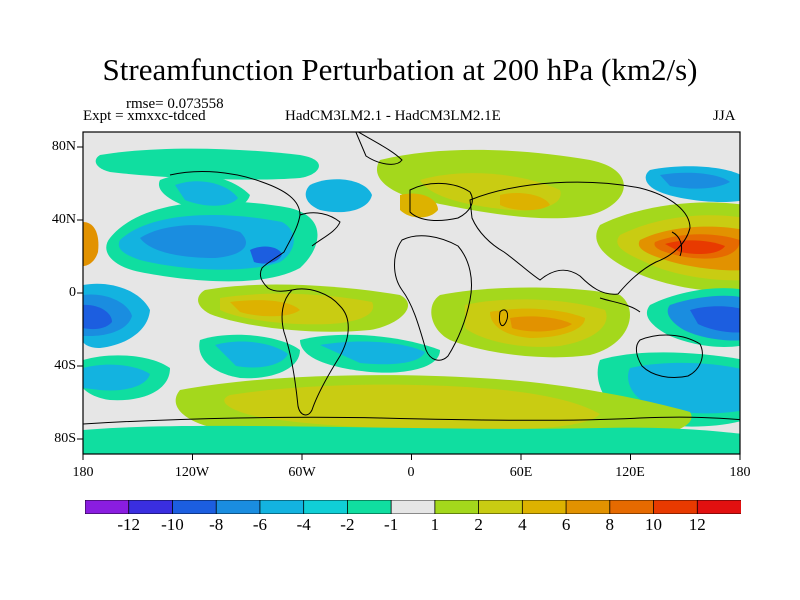  I want to click on asia-coast, so click(580, 238).